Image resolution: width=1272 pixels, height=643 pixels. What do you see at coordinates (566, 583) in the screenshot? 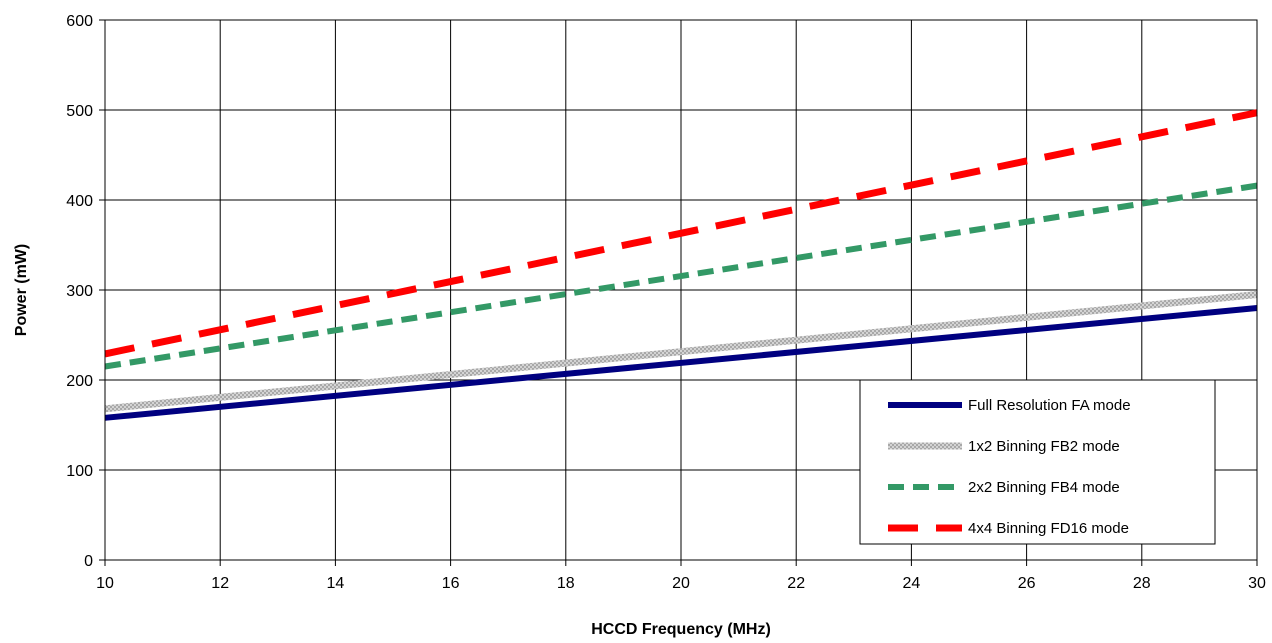
I see `x-tick-label: 18` at bounding box center [566, 583].